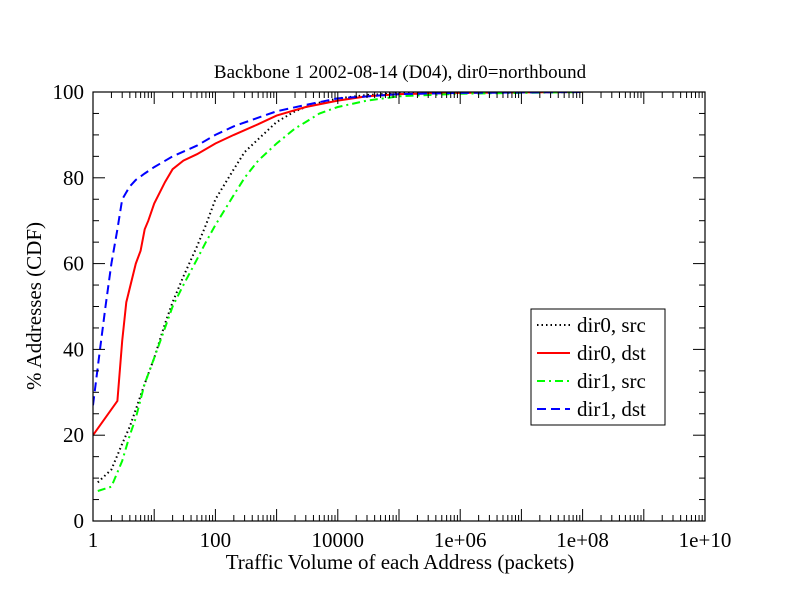 The height and width of the screenshot is (612, 792). Describe the element at coordinates (611, 381) in the screenshot. I see `legend-label-3: dir1, src` at that location.